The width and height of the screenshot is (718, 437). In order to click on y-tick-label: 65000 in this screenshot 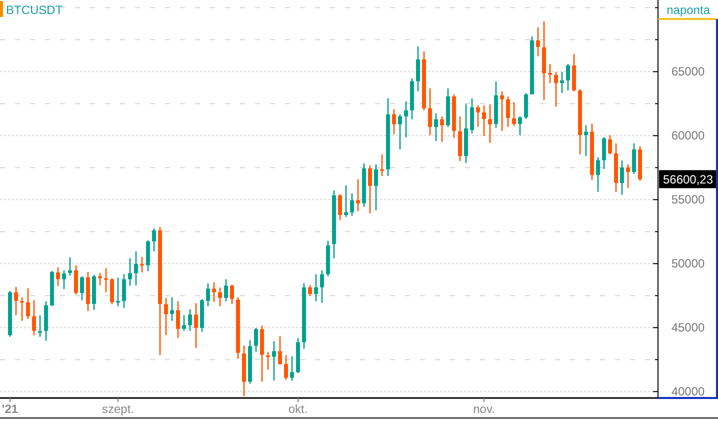, I will do `click(688, 71)`.